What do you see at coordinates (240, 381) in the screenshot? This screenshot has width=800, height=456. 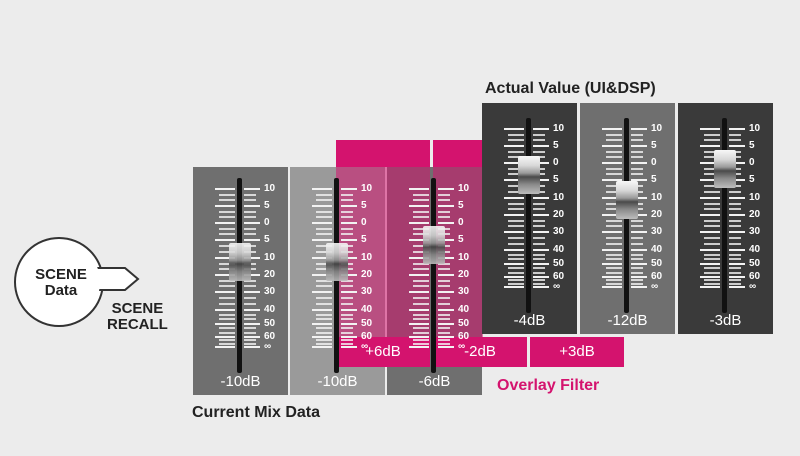 I see `current-fader-1-value: -10dB` at bounding box center [240, 381].